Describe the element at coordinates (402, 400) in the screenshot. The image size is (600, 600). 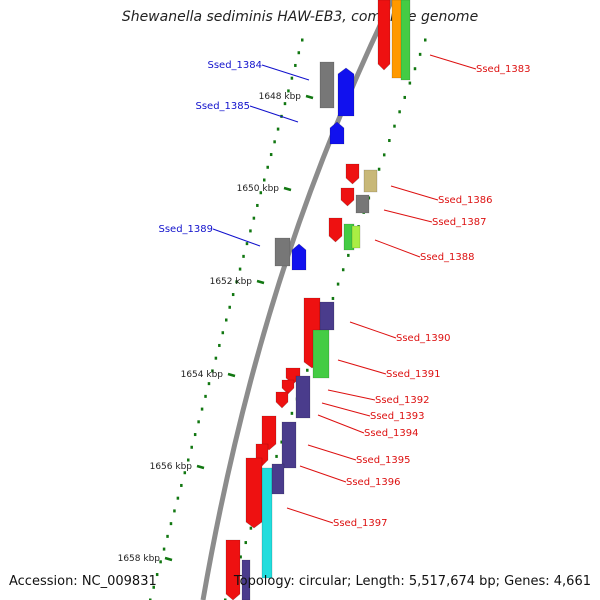
I see `gene-label-ssed_1392: Ssed_1392` at that location.